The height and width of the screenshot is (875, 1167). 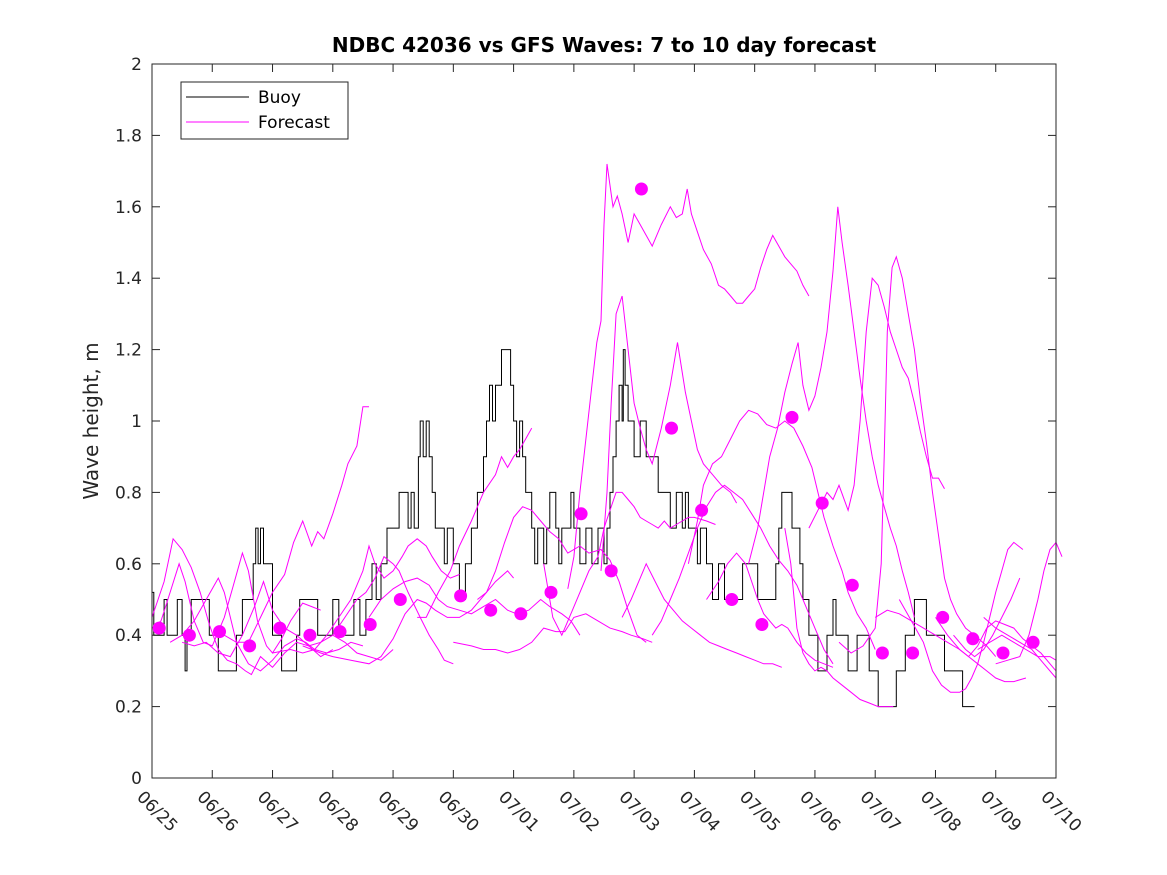 I want to click on legend: Buoy Forecast, so click(x=264, y=110).